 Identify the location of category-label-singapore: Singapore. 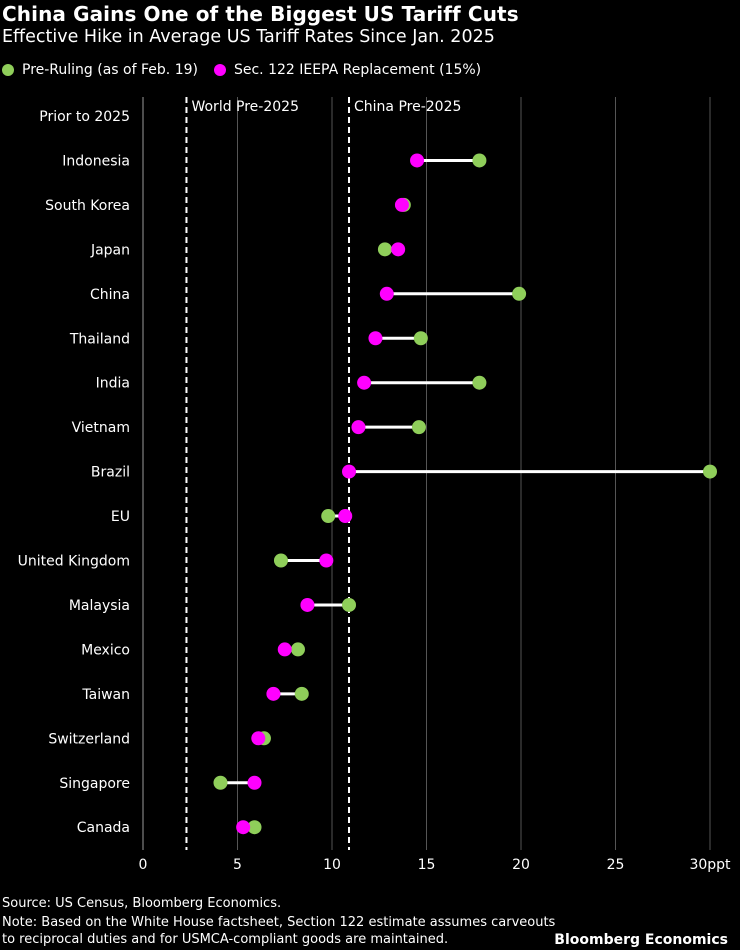
(94, 784).